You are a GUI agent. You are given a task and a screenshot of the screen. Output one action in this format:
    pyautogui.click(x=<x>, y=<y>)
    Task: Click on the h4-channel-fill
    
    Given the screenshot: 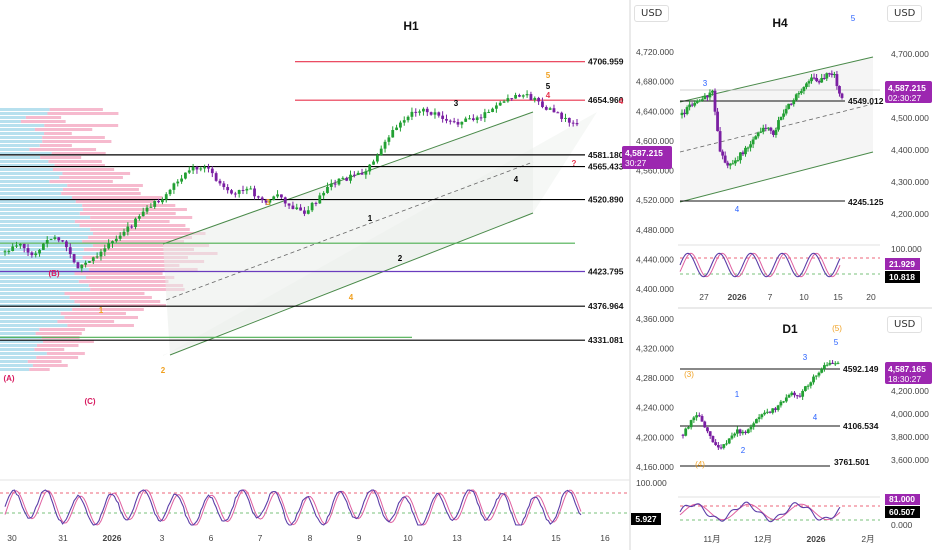 What is the action you would take?
    pyautogui.click(x=776, y=129)
    